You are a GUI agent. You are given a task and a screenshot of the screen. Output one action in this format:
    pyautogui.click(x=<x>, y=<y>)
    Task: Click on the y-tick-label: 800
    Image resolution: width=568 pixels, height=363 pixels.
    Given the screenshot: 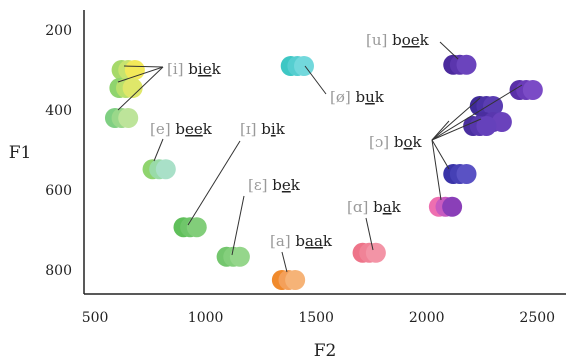 What is the action you would take?
    pyautogui.click(x=58, y=271)
    